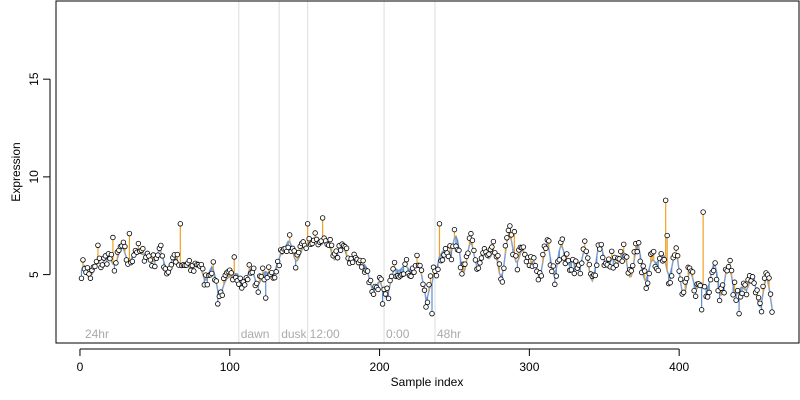  What do you see at coordinates (679, 367) in the screenshot?
I see `x-tick-label: 400` at bounding box center [679, 367].